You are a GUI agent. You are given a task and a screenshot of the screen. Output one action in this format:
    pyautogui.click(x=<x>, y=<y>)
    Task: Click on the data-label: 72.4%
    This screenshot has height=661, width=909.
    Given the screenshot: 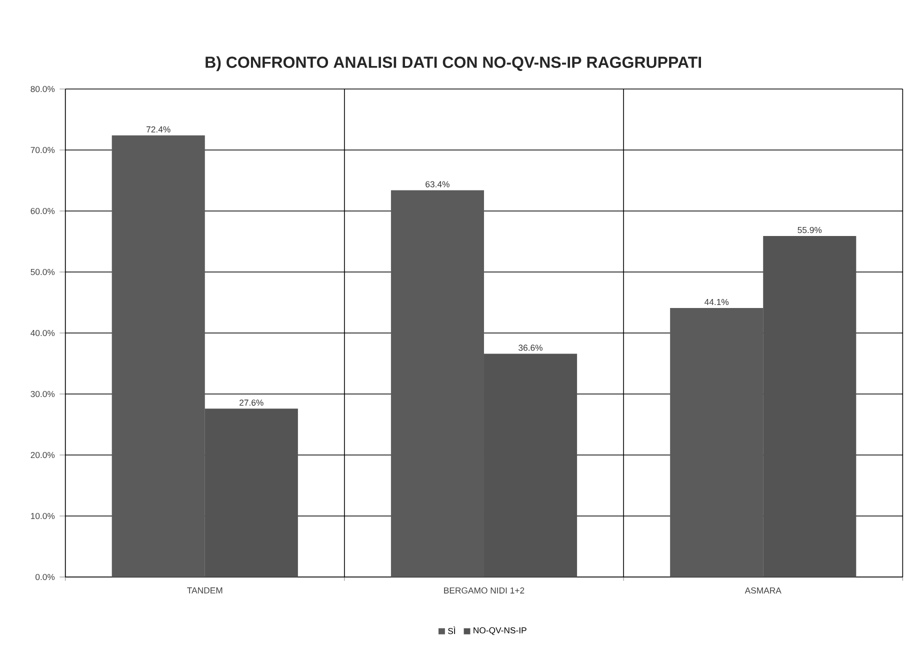 What is the action you would take?
    pyautogui.click(x=158, y=129)
    